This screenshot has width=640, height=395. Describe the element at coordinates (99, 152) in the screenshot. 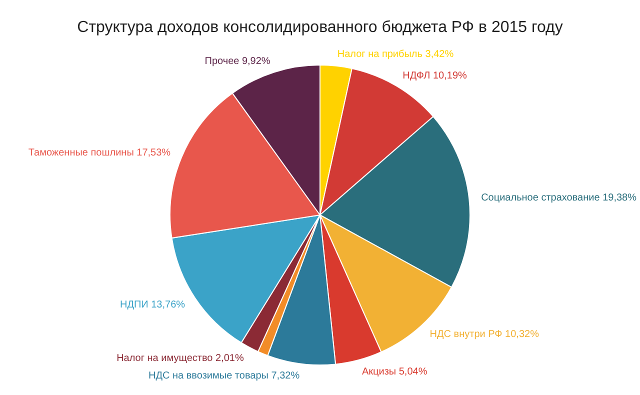

I see `slice-label: Таможенные пошлины 17,53%` at that location.